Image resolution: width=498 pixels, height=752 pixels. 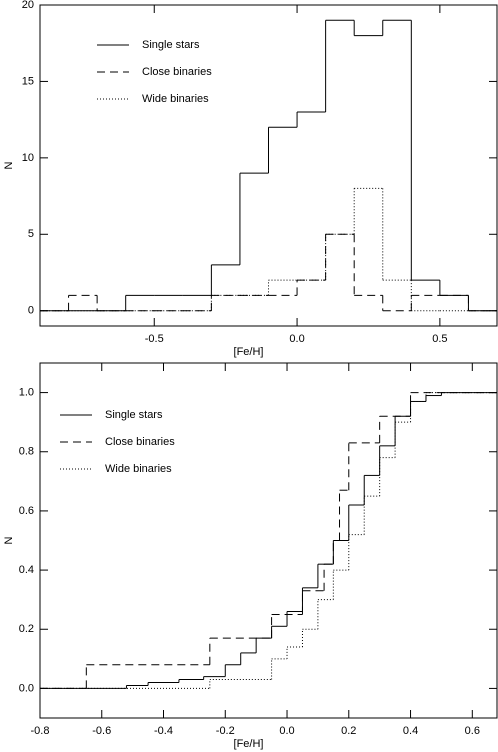 I want to click on y-tick-label: 0.0, so click(x=26, y=688).